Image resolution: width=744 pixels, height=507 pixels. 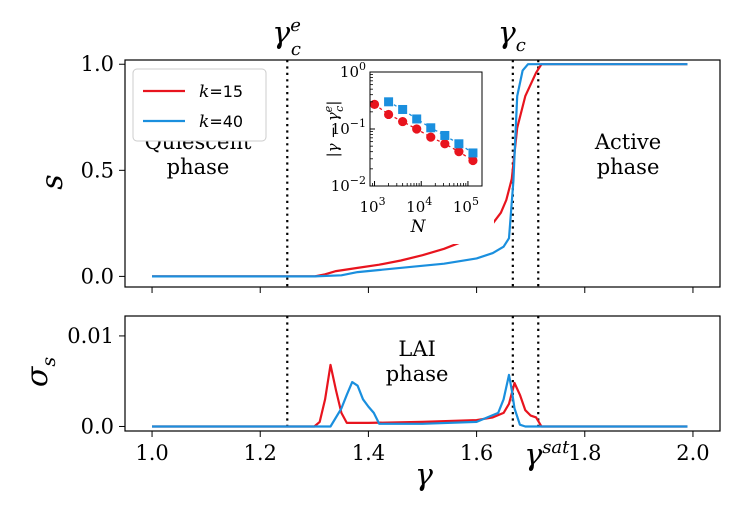 What do you see at coordinates (221, 92) in the screenshot?
I see `legend-label-k15: k=15` at bounding box center [221, 92].